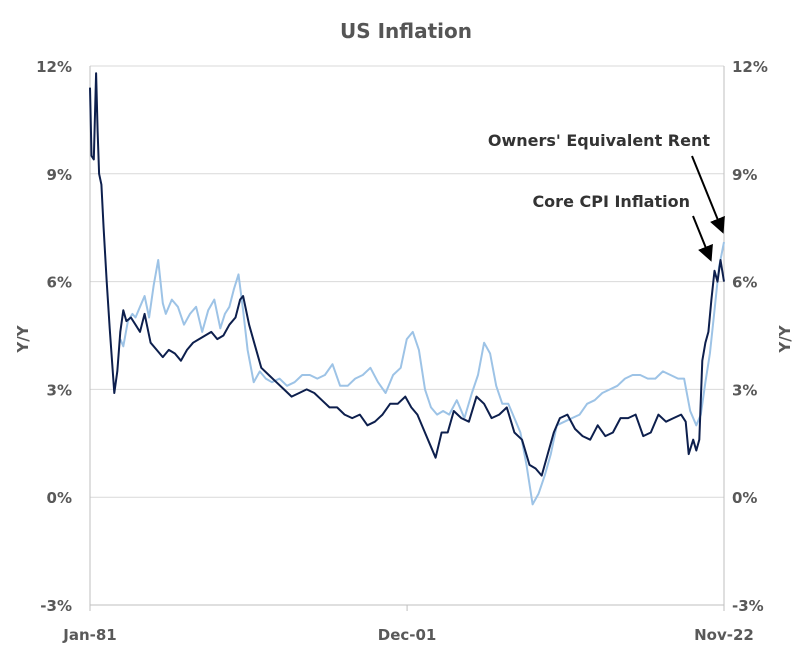 The width and height of the screenshot is (812, 657). I want to click on x-ticks: Jan-81 Dec-01 Nov-22, so click(408, 624).